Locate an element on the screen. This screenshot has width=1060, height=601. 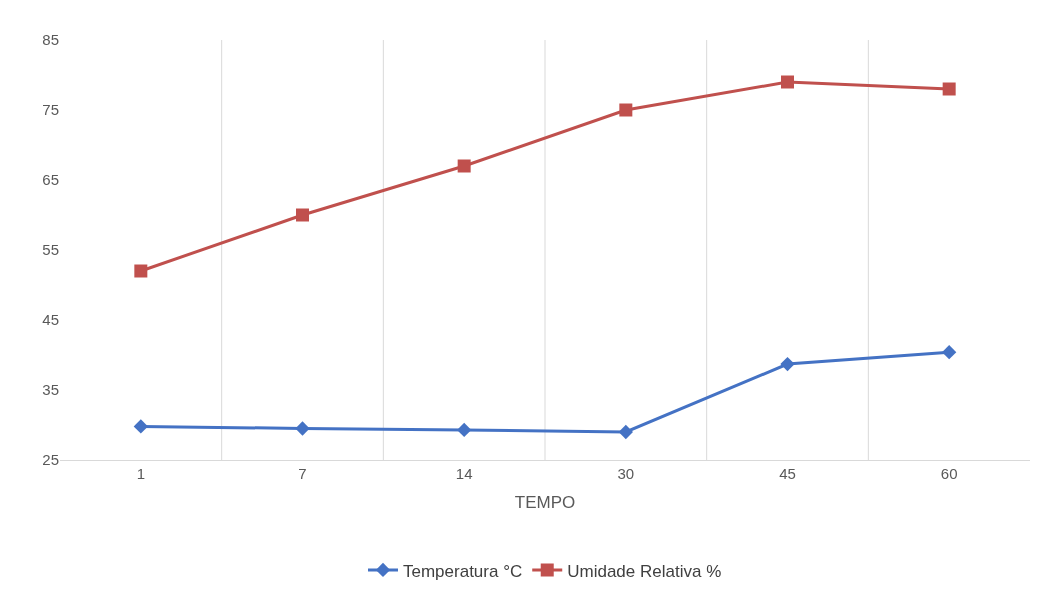
x-axis-title: TEMPO is located at coordinates (545, 503).